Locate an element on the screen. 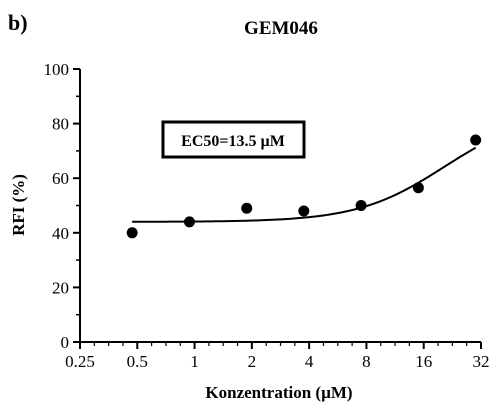 The height and width of the screenshot is (410, 497). y-tick-label: 40 is located at coordinates (60, 233).